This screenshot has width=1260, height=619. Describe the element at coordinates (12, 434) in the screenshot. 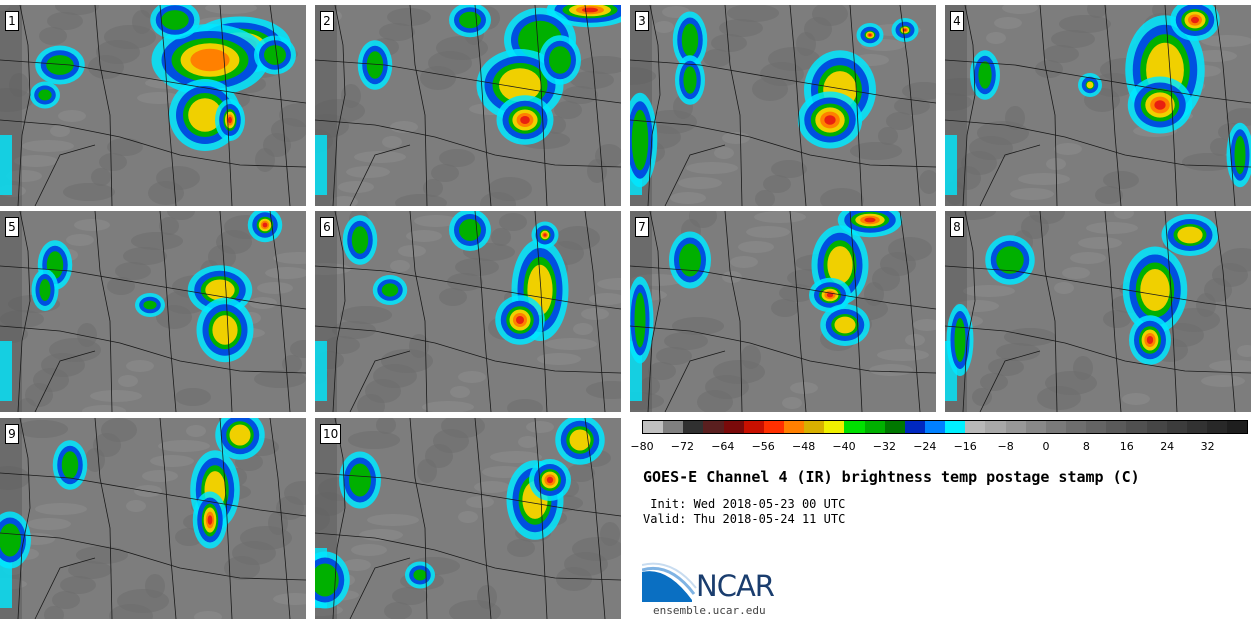

I see `panel-number: 9` at that location.